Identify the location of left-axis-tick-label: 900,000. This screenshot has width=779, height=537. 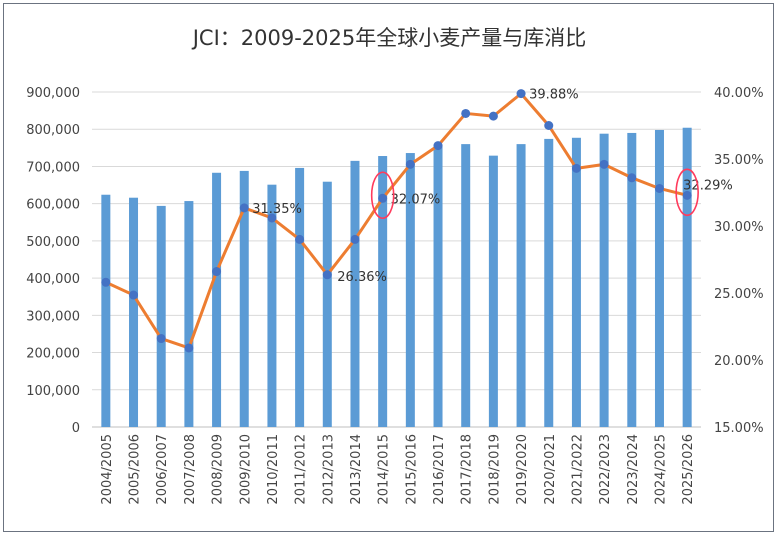
(53, 93).